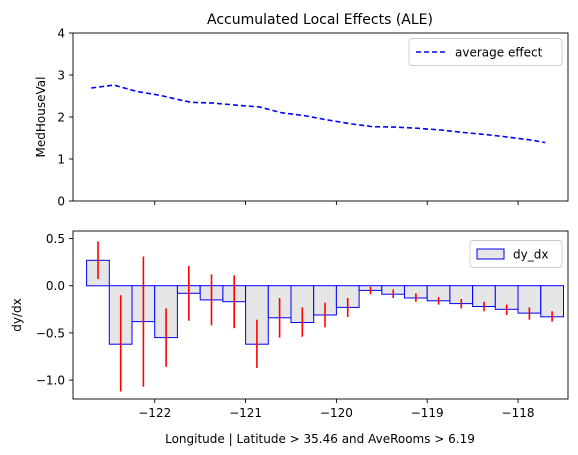  What do you see at coordinates (17, 314) in the screenshot?
I see `bottom-y-axis-label: dy/dx` at bounding box center [17, 314].